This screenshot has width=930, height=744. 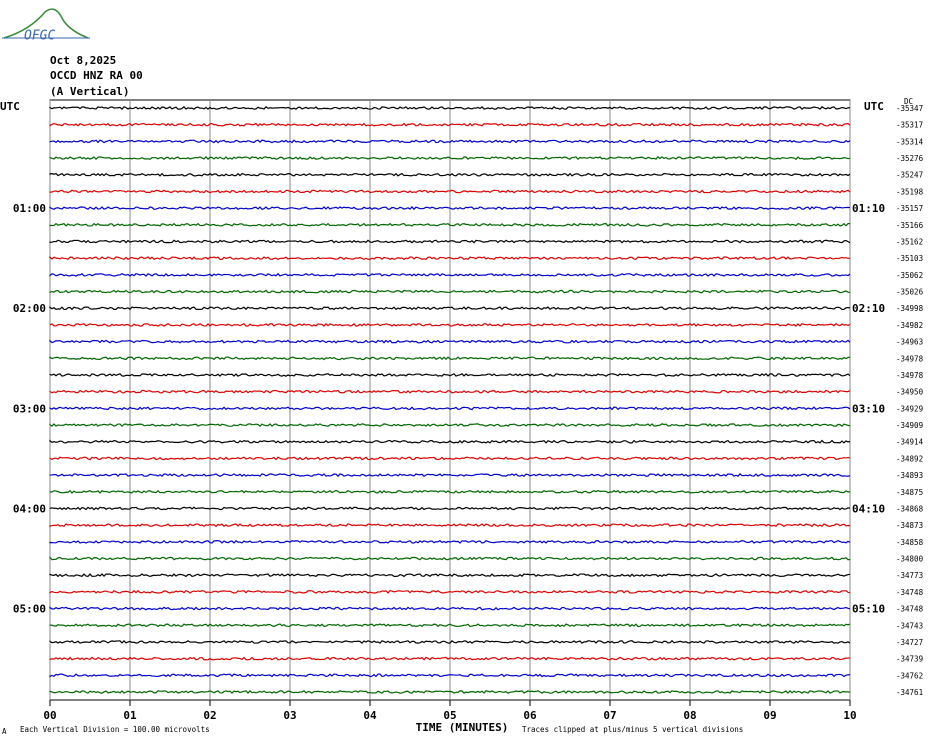 What do you see at coordinates (910, 508) in the screenshot?
I see `offset-label: -34868` at bounding box center [910, 508].